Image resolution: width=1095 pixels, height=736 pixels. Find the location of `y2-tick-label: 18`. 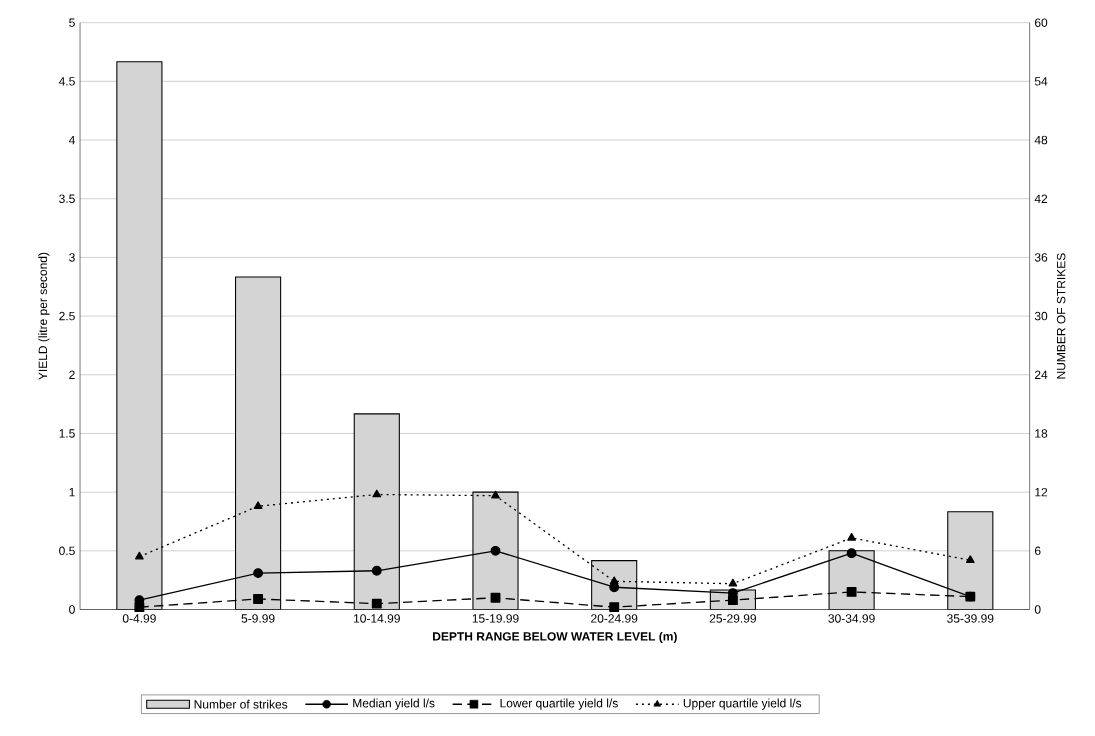

y2-tick-label: 18 is located at coordinates (1041, 433).